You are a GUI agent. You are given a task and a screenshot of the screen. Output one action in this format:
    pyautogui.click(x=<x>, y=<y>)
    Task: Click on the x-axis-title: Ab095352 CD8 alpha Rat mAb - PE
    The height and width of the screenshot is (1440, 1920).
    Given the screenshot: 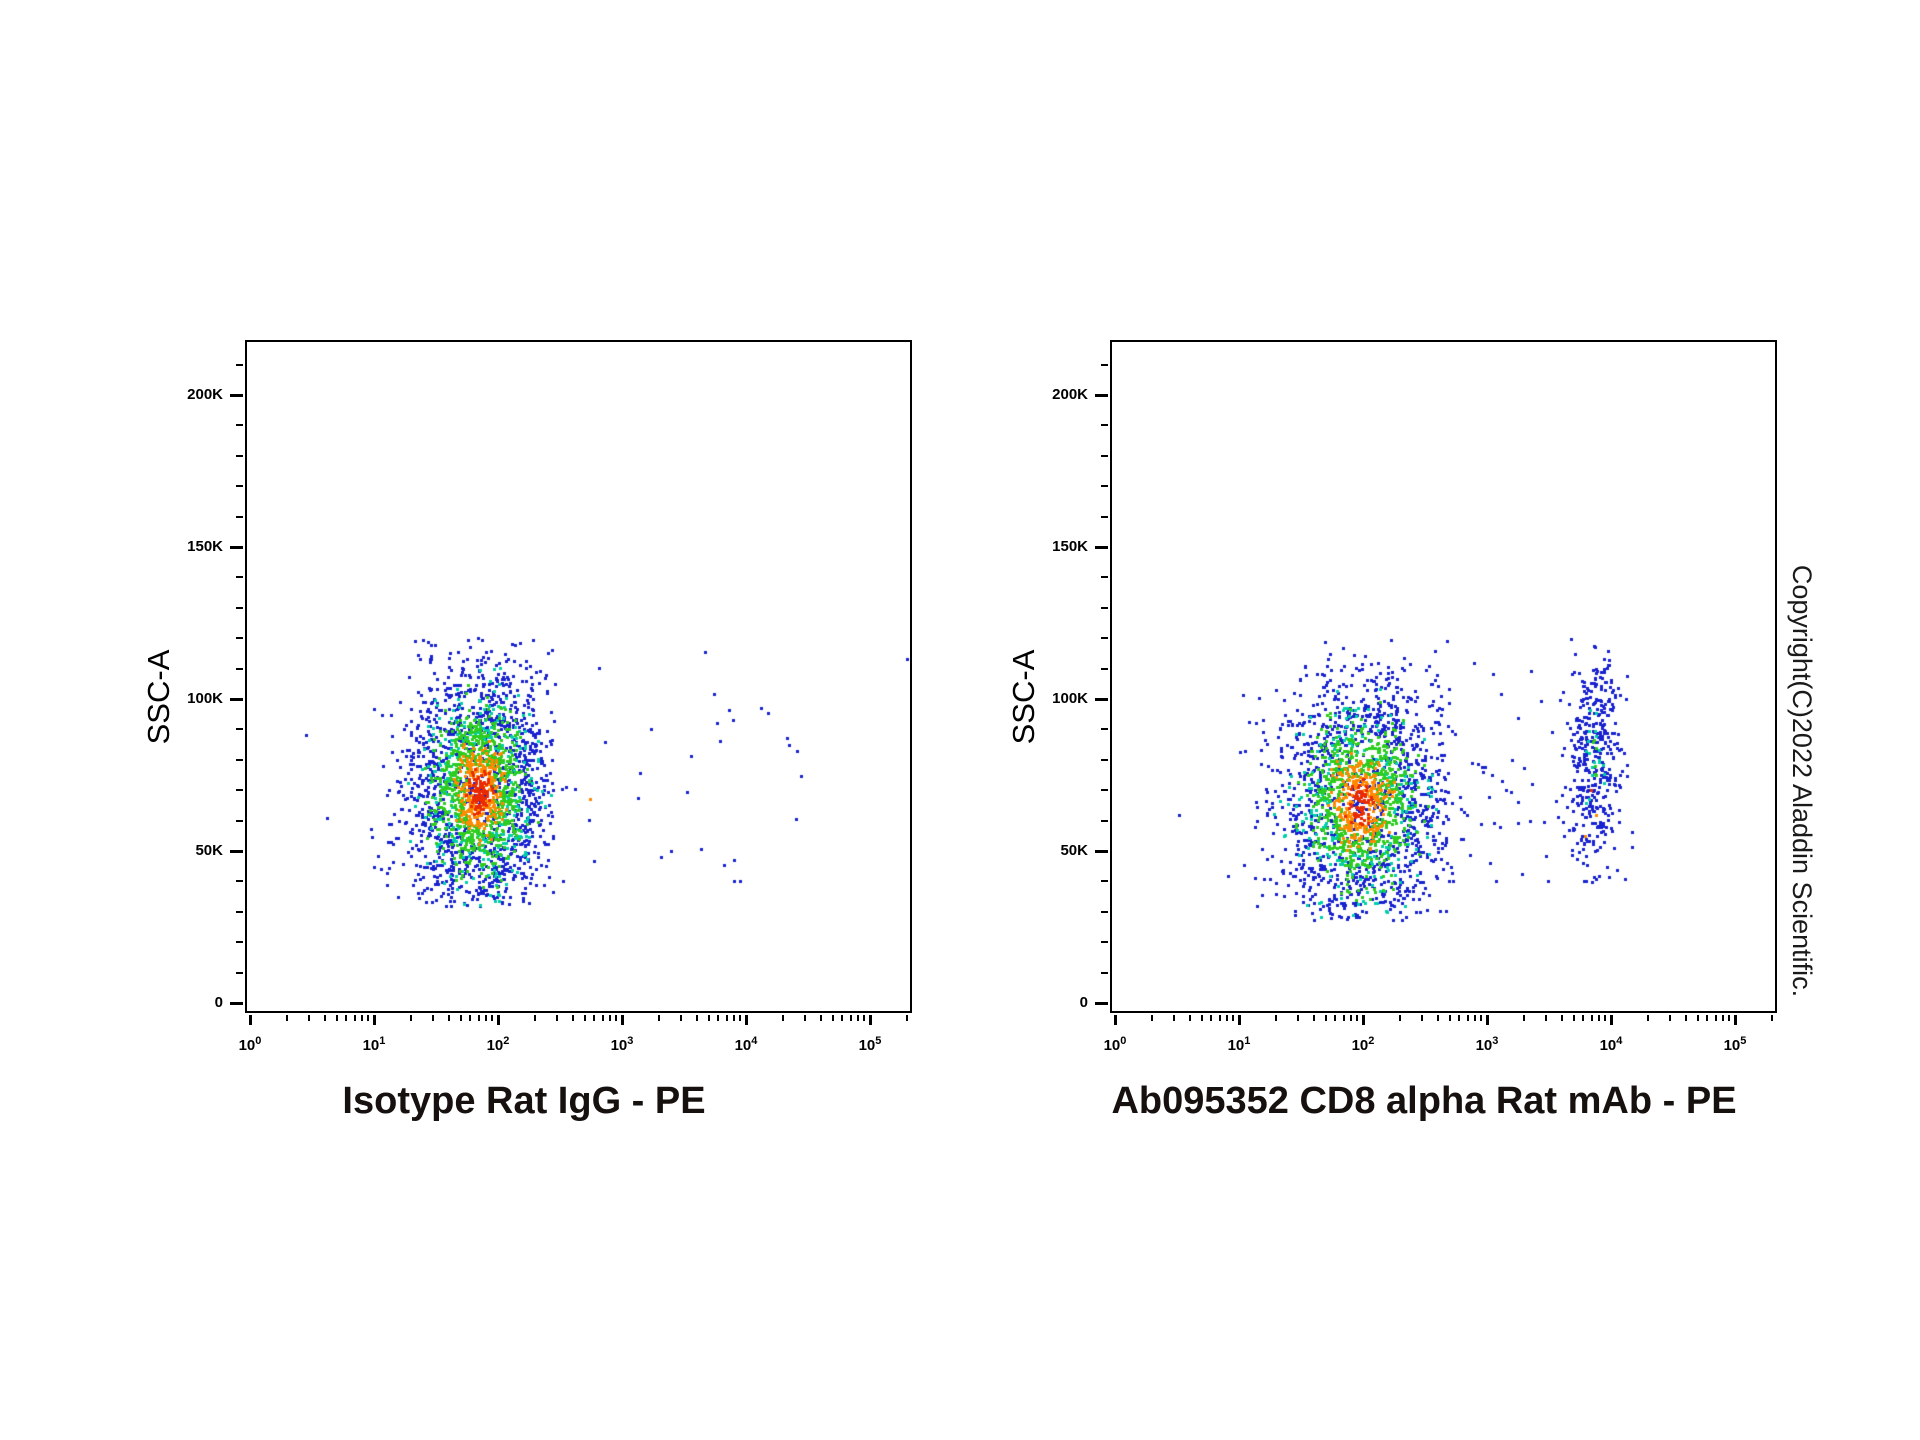 What is the action you would take?
    pyautogui.click(x=1424, y=1101)
    